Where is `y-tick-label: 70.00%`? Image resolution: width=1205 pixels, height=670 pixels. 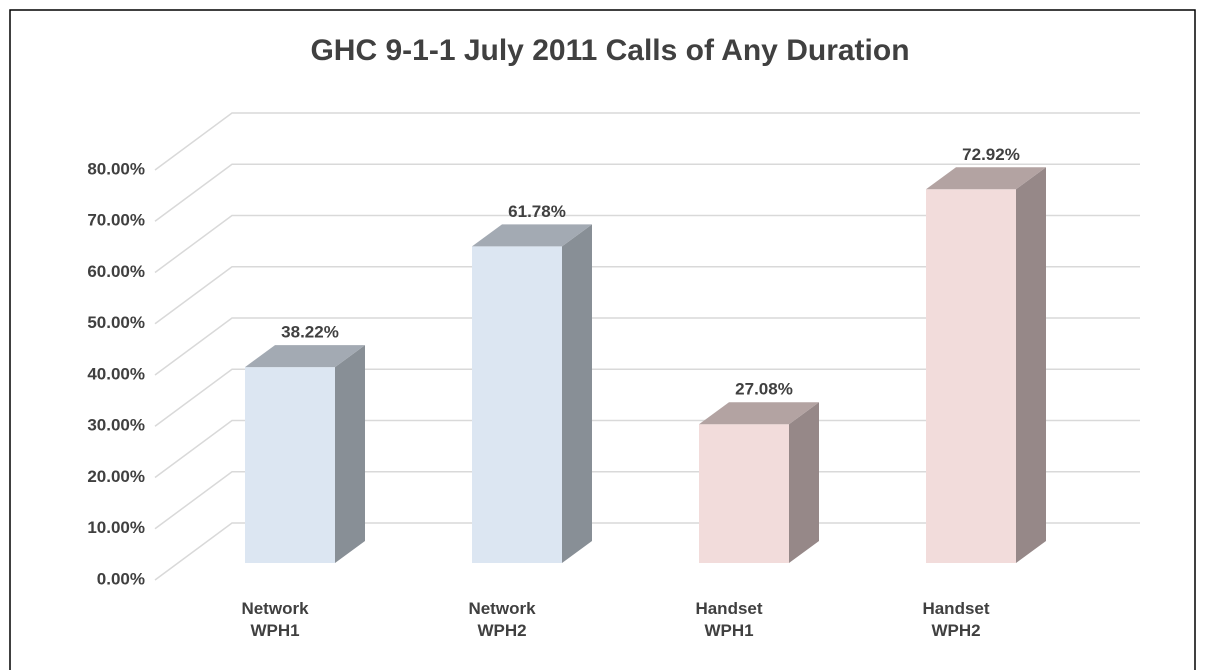
y-tick-label: 70.00% is located at coordinates (116, 220).